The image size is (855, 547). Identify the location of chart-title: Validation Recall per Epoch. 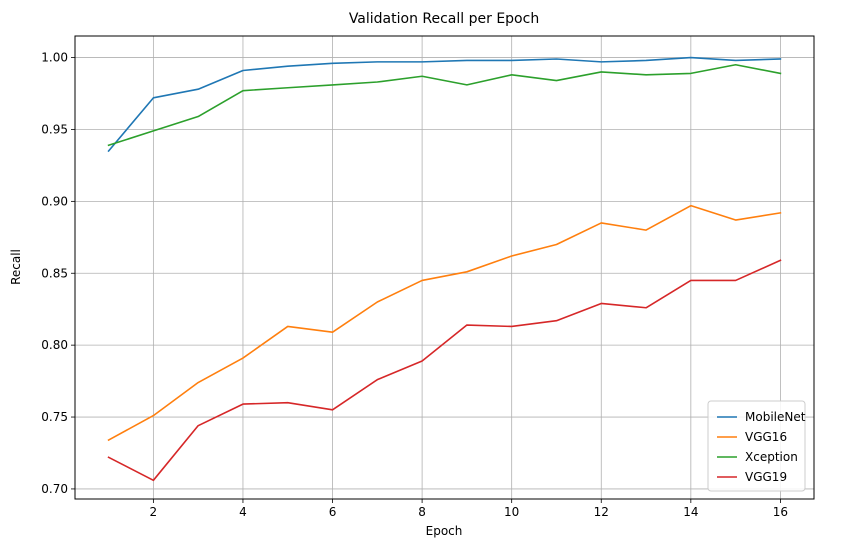
(444, 19).